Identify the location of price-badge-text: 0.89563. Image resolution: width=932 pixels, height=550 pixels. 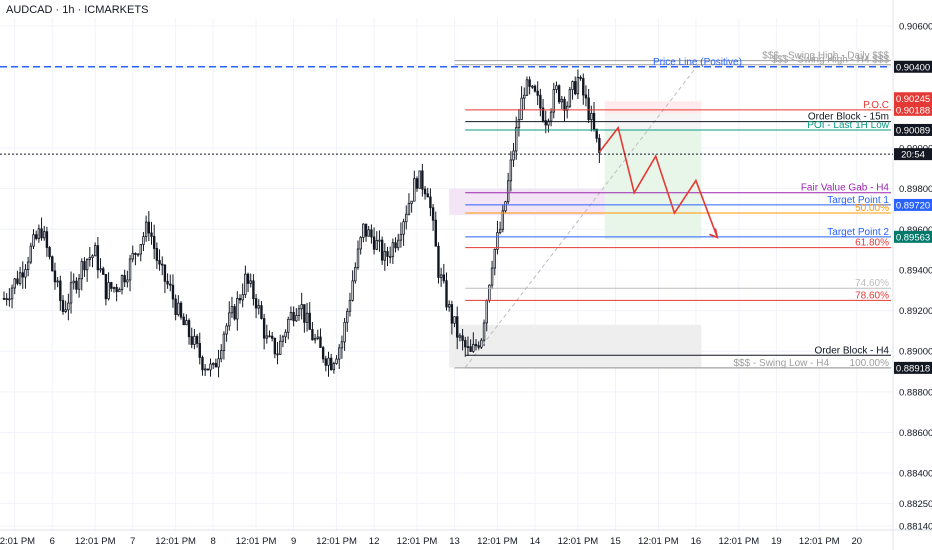
(913, 237).